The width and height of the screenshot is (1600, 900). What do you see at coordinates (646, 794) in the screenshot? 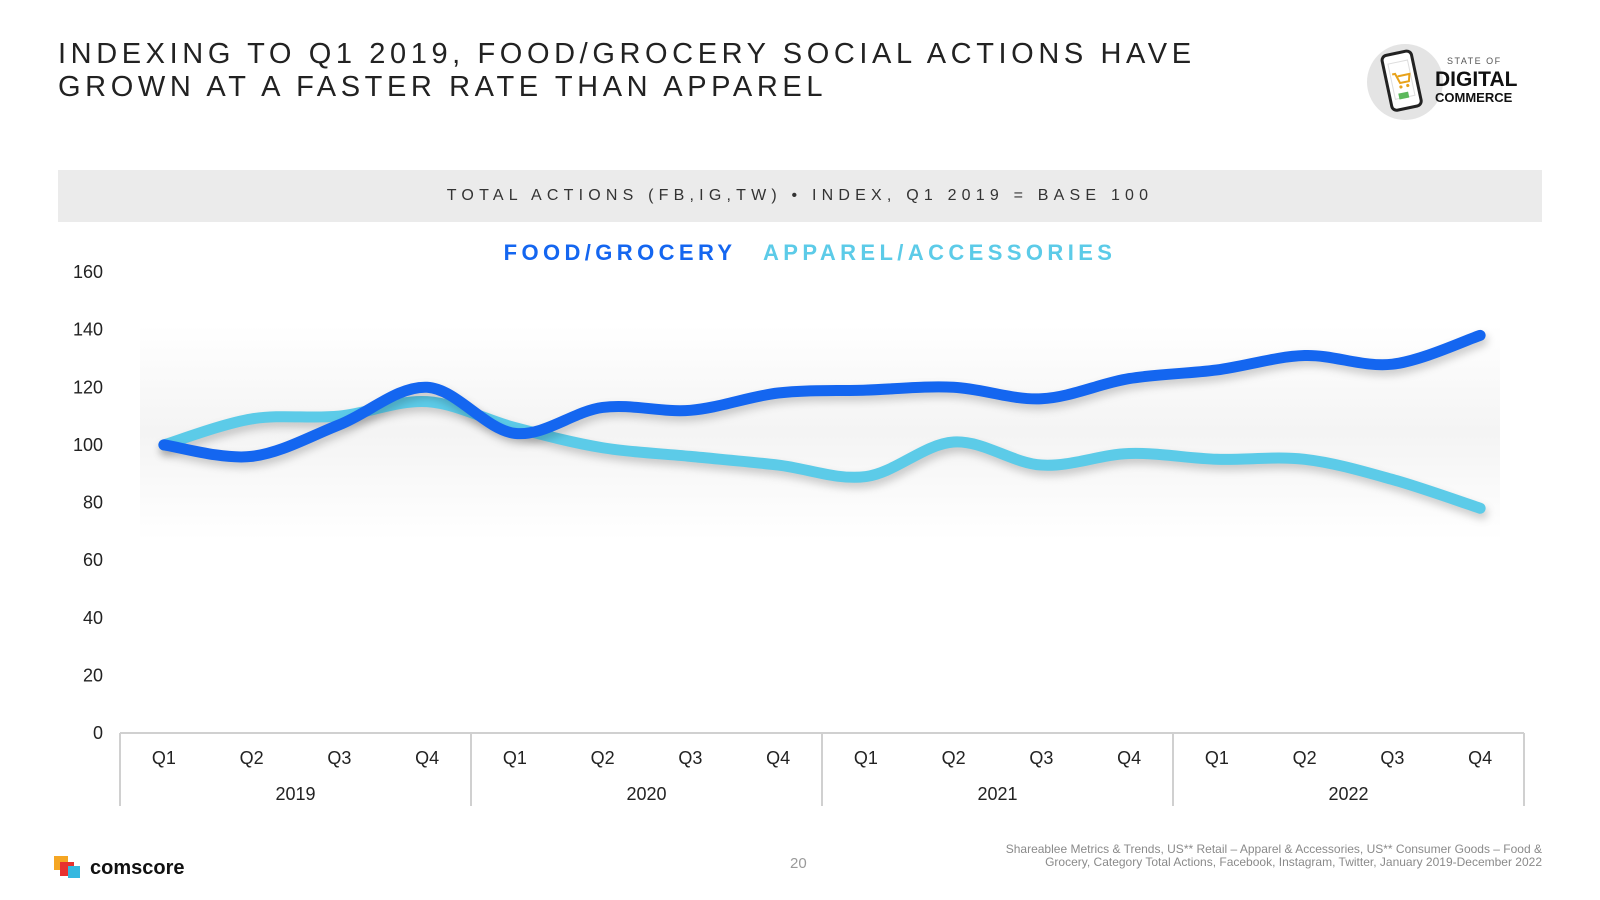
I see `x-group-label: 2020` at bounding box center [646, 794].